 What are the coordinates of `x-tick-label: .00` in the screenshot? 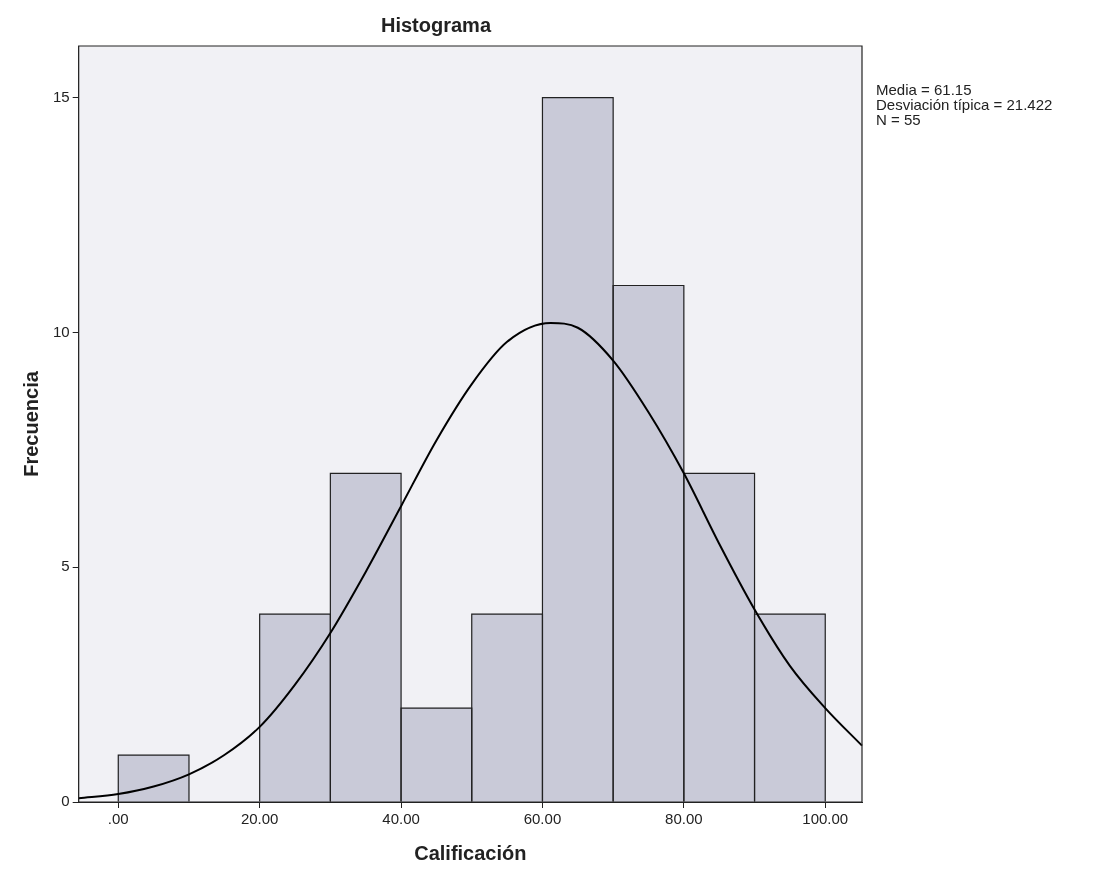 It's located at (118, 819).